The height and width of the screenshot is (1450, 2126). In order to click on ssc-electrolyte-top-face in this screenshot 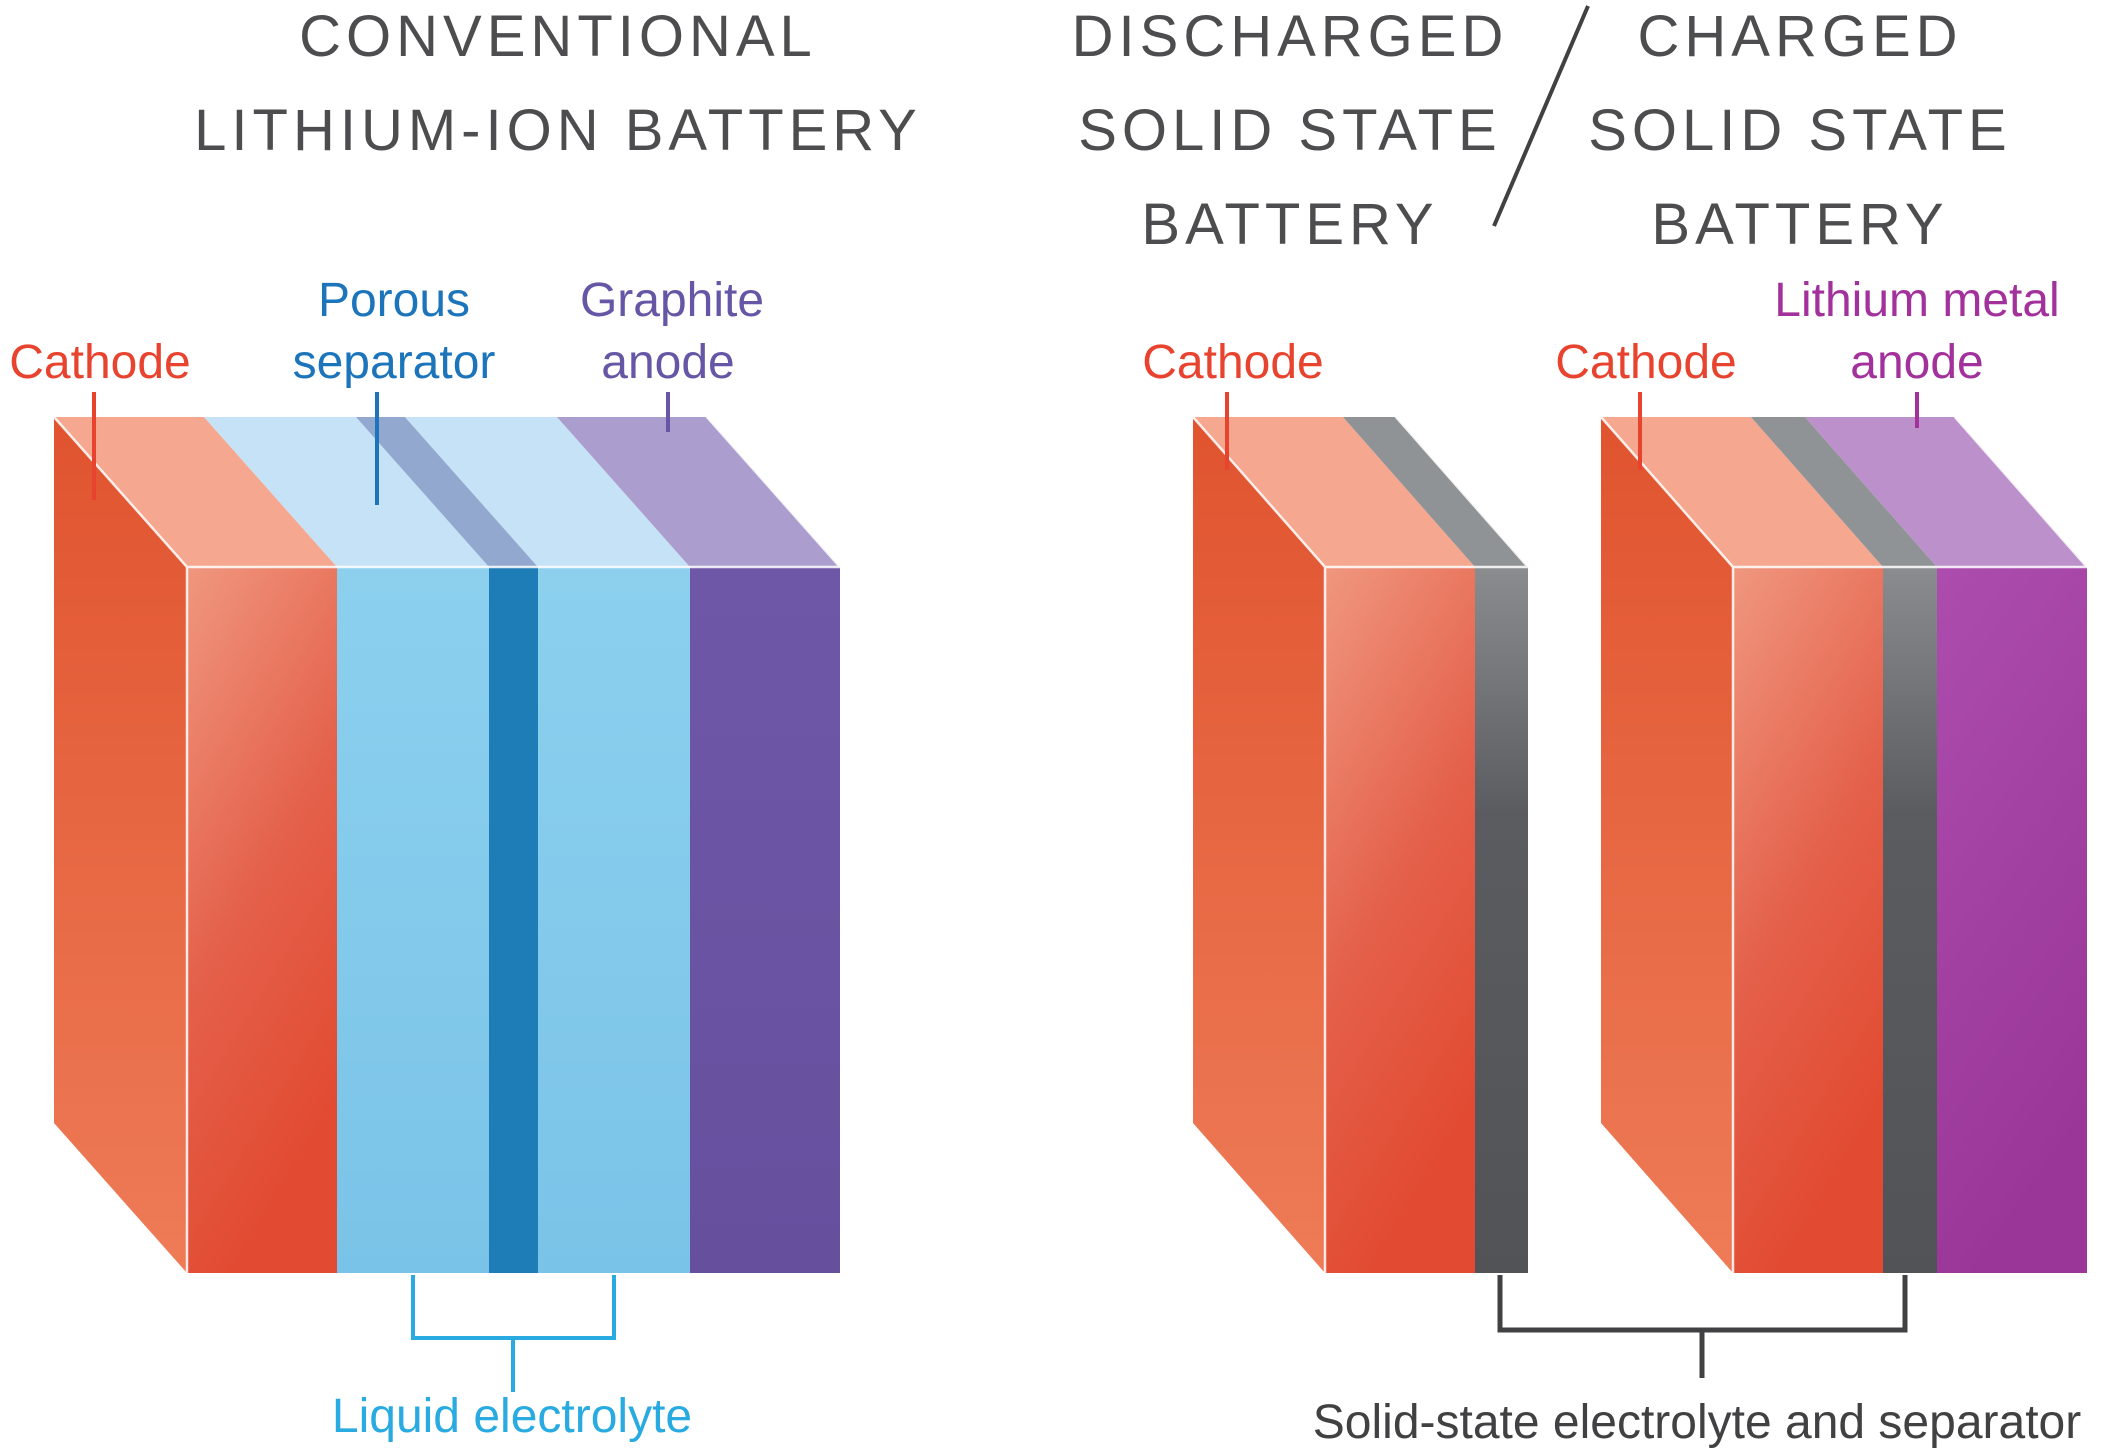, I will do `click(1844, 492)`.